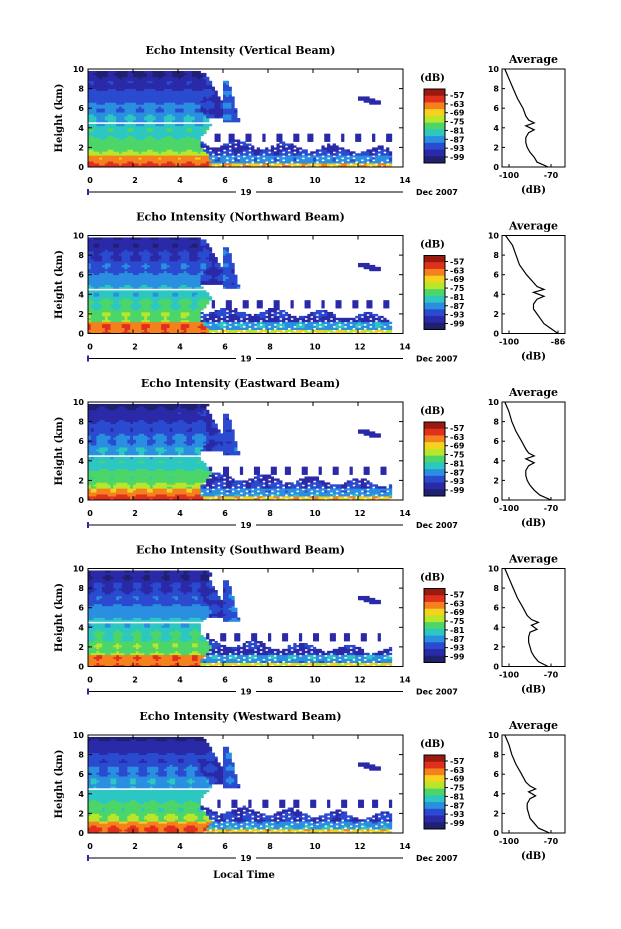 The width and height of the screenshot is (621, 929). What do you see at coordinates (437, 192) in the screenshot?
I see `date-label: Dec 2007` at bounding box center [437, 192].